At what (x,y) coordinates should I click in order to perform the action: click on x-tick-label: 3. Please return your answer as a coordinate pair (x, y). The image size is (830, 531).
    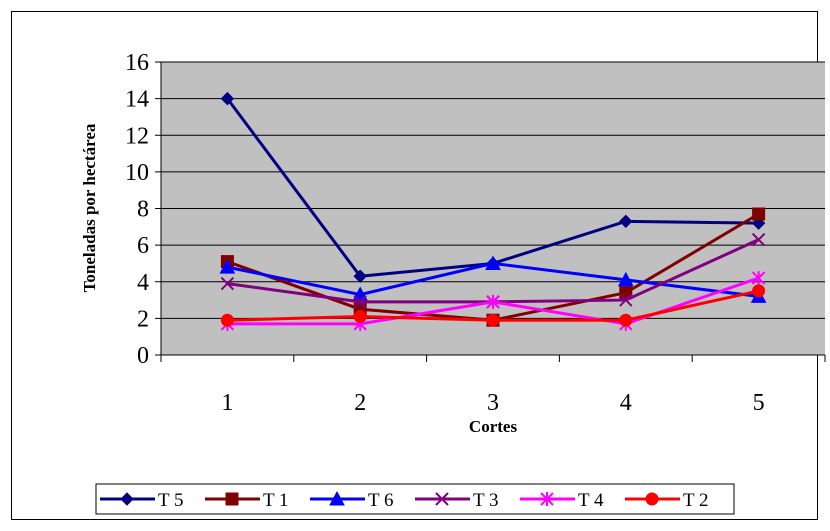
    Looking at the image, I should click on (493, 403).